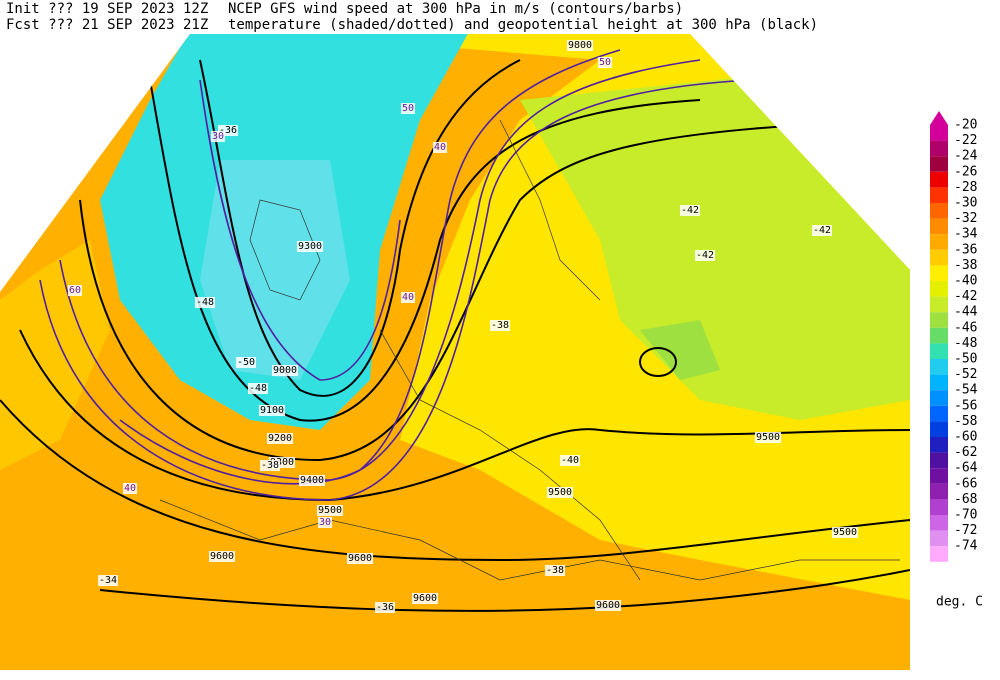 This screenshot has height=680, width=1000. I want to click on colorbar-label: -58, so click(965, 421).